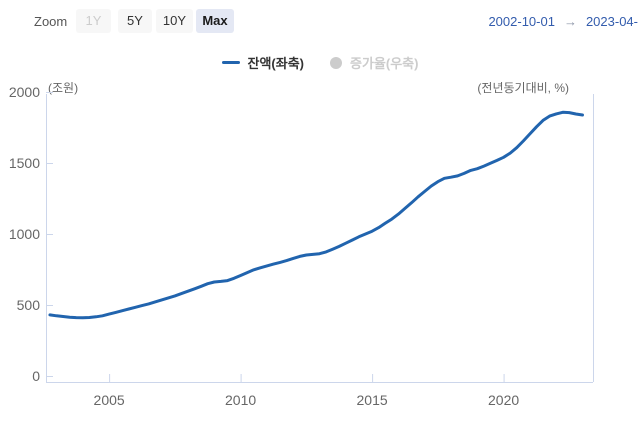 Image resolution: width=640 pixels, height=427 pixels. What do you see at coordinates (504, 400) in the screenshot?
I see `x-tick-label: 2020` at bounding box center [504, 400].